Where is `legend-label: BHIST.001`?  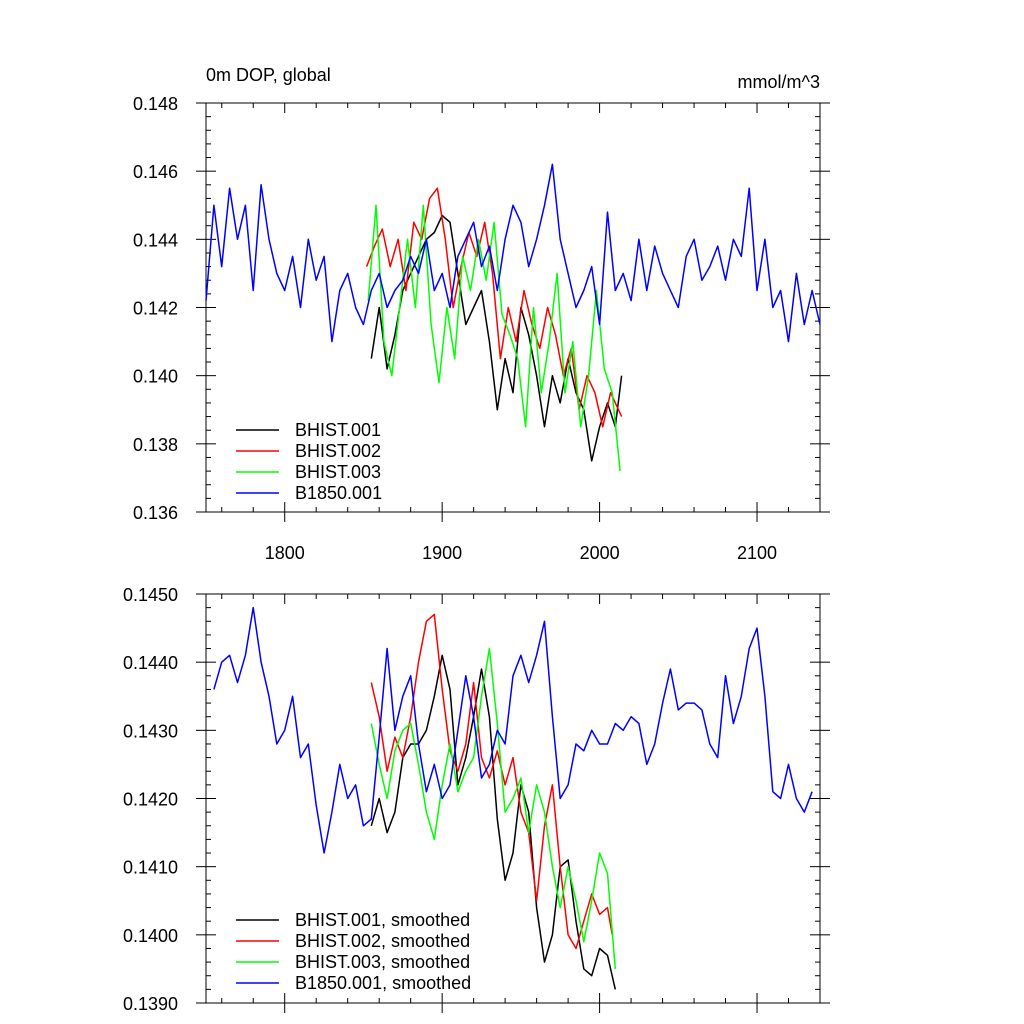 legend-label: BHIST.001 is located at coordinates (338, 430).